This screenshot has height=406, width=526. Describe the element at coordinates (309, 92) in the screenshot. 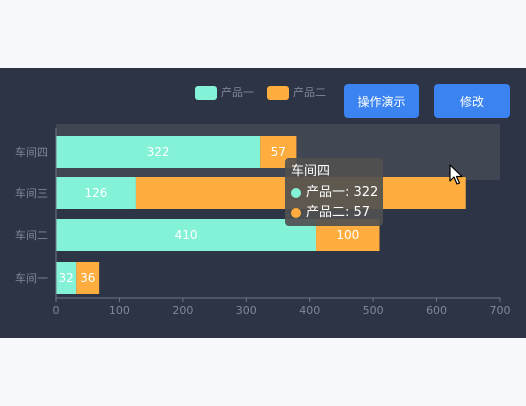

I see `legend-label-product-2: 产品二` at that location.